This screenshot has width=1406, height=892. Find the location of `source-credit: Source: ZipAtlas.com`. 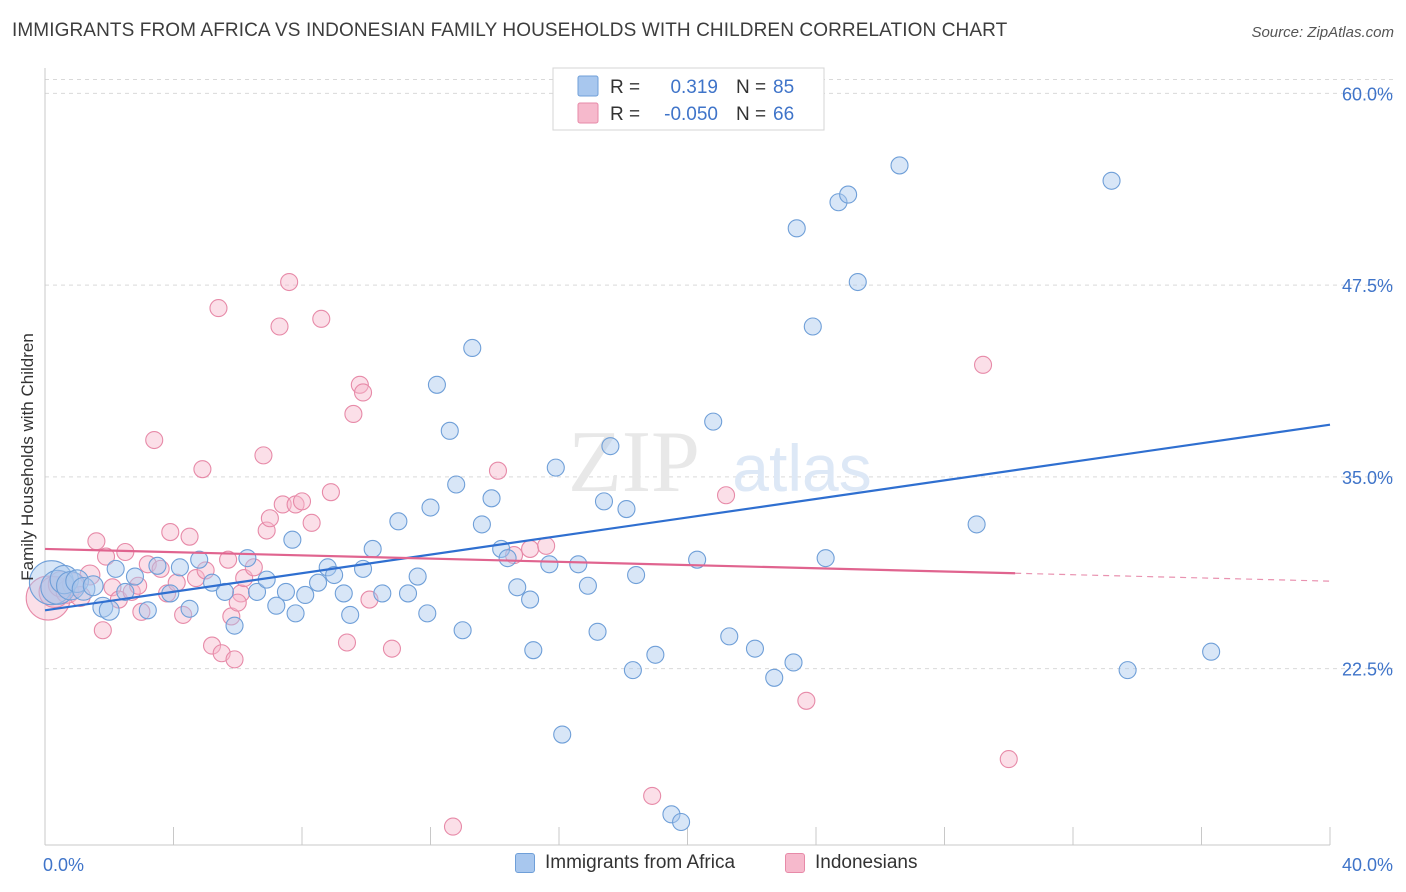

source-credit: Source: ZipAtlas.com is located at coordinates (1322, 32).